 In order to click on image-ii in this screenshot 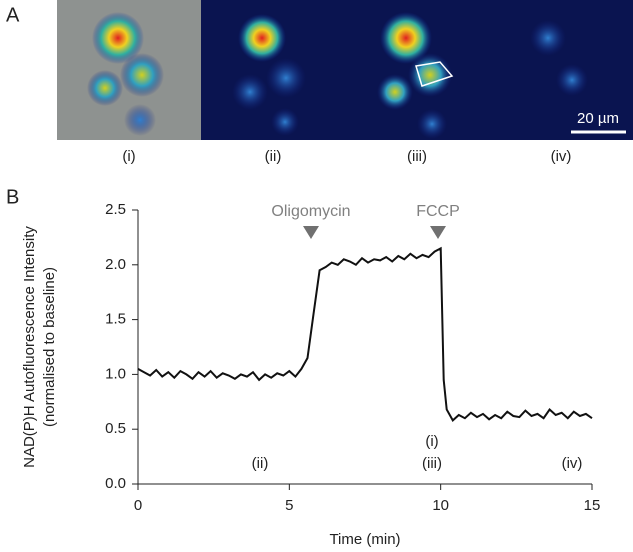, I will do `click(273, 70)`.